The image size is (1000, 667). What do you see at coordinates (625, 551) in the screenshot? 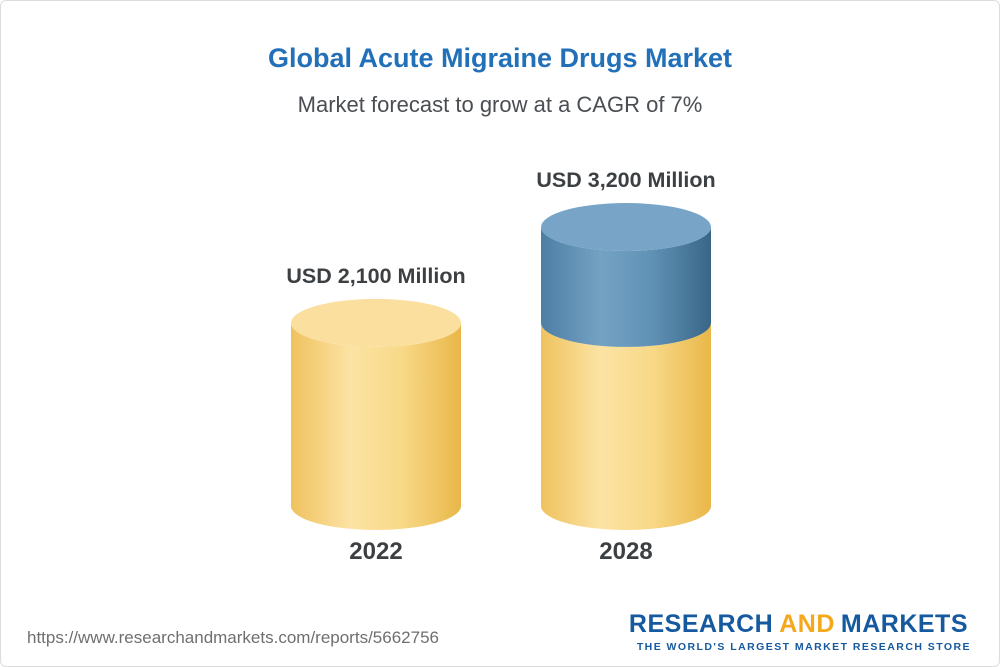
I see `category-label: 2028` at bounding box center [625, 551].